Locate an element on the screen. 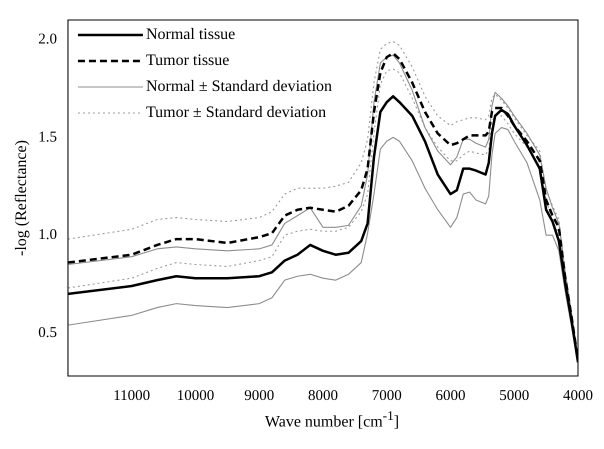 This screenshot has height=449, width=604. legend-label: Tumor tissue is located at coordinates (188, 61).